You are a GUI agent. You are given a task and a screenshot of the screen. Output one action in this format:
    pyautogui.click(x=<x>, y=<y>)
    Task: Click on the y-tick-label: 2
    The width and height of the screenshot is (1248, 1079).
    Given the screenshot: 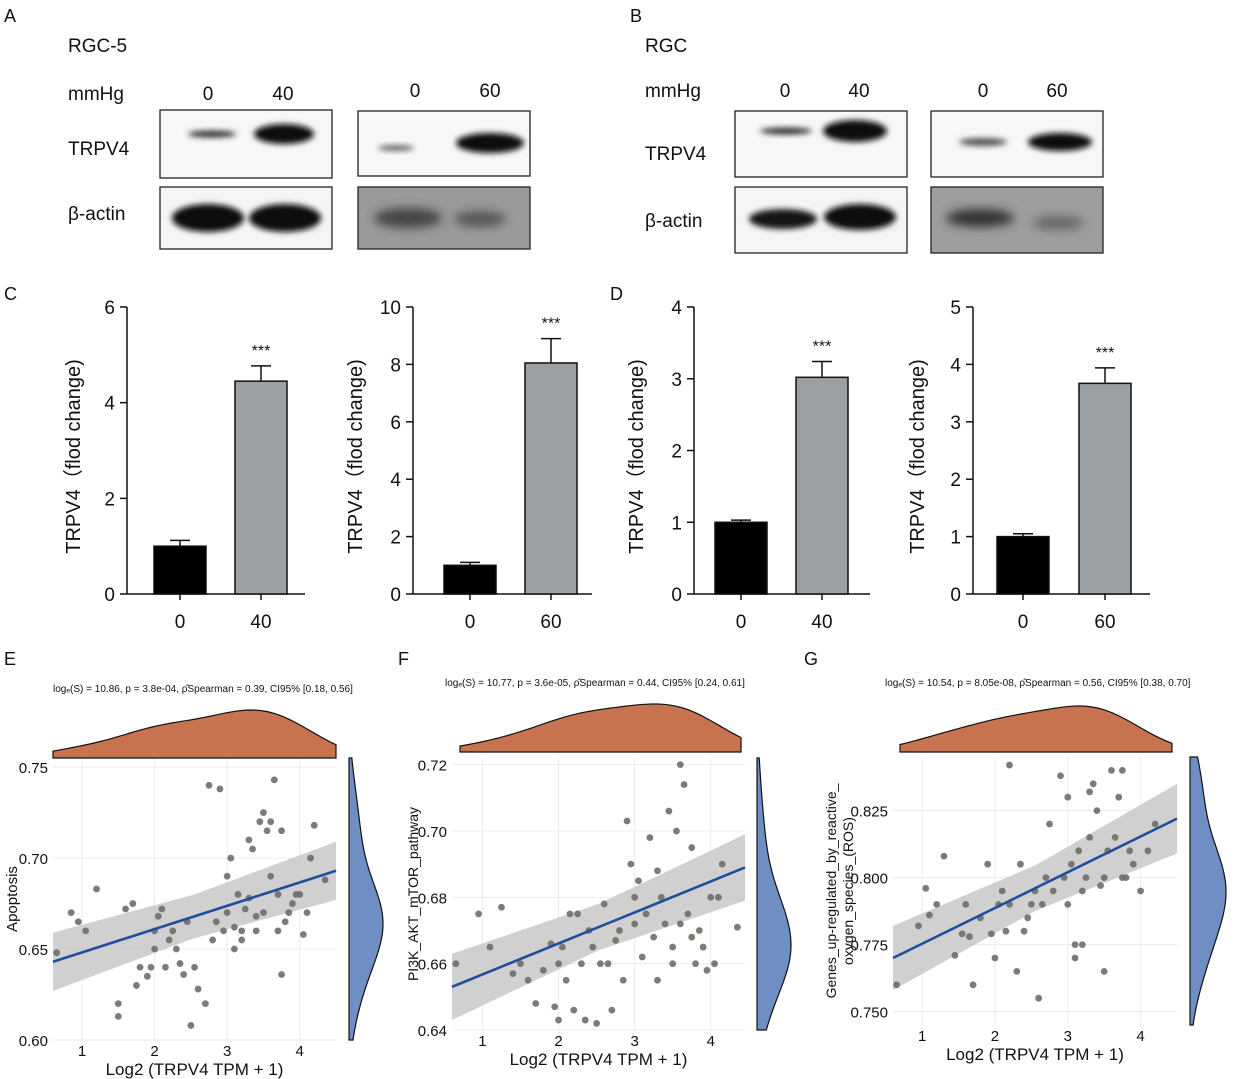 What is the action you would take?
    pyautogui.click(x=676, y=452)
    